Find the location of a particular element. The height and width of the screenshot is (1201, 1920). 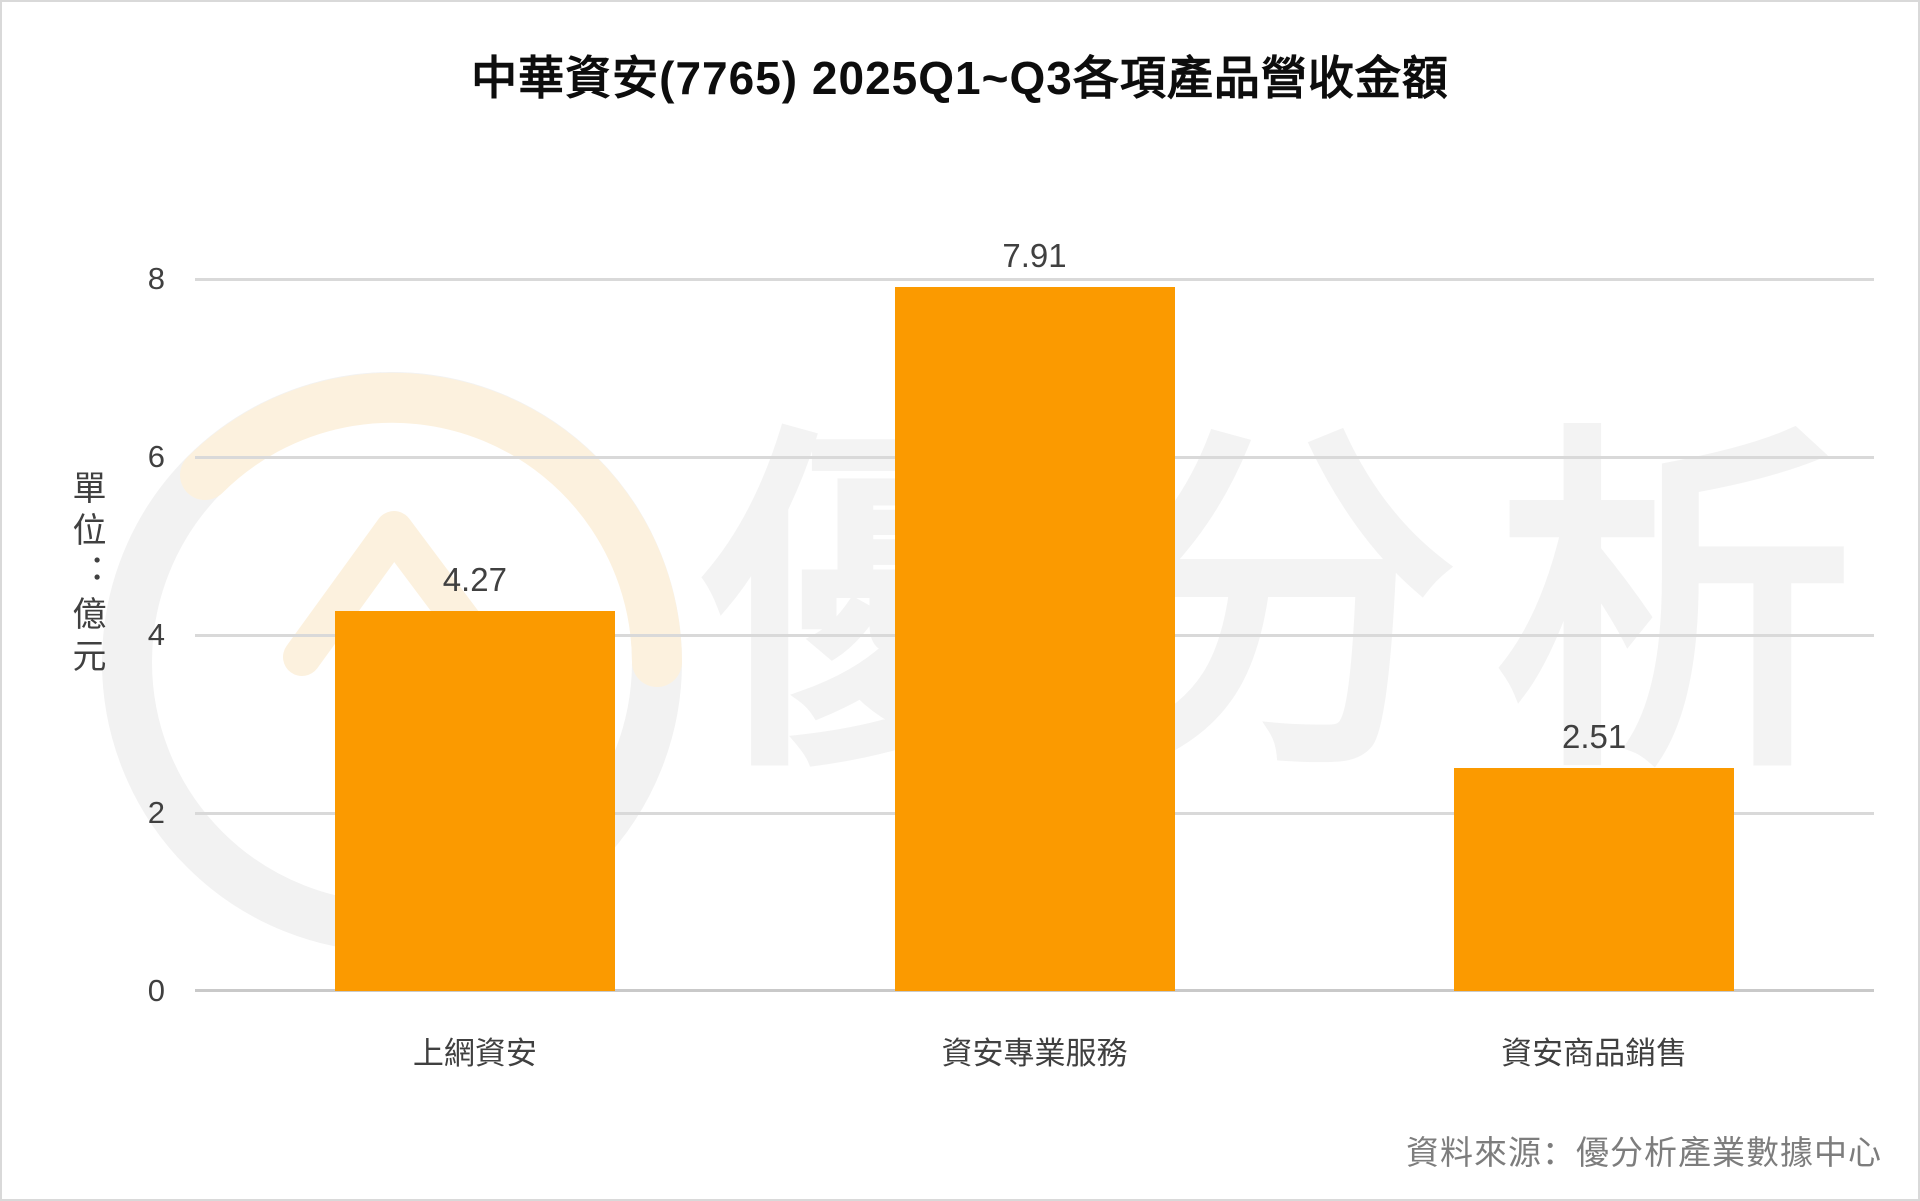

bar-value-label: 7.91 is located at coordinates (1034, 256).